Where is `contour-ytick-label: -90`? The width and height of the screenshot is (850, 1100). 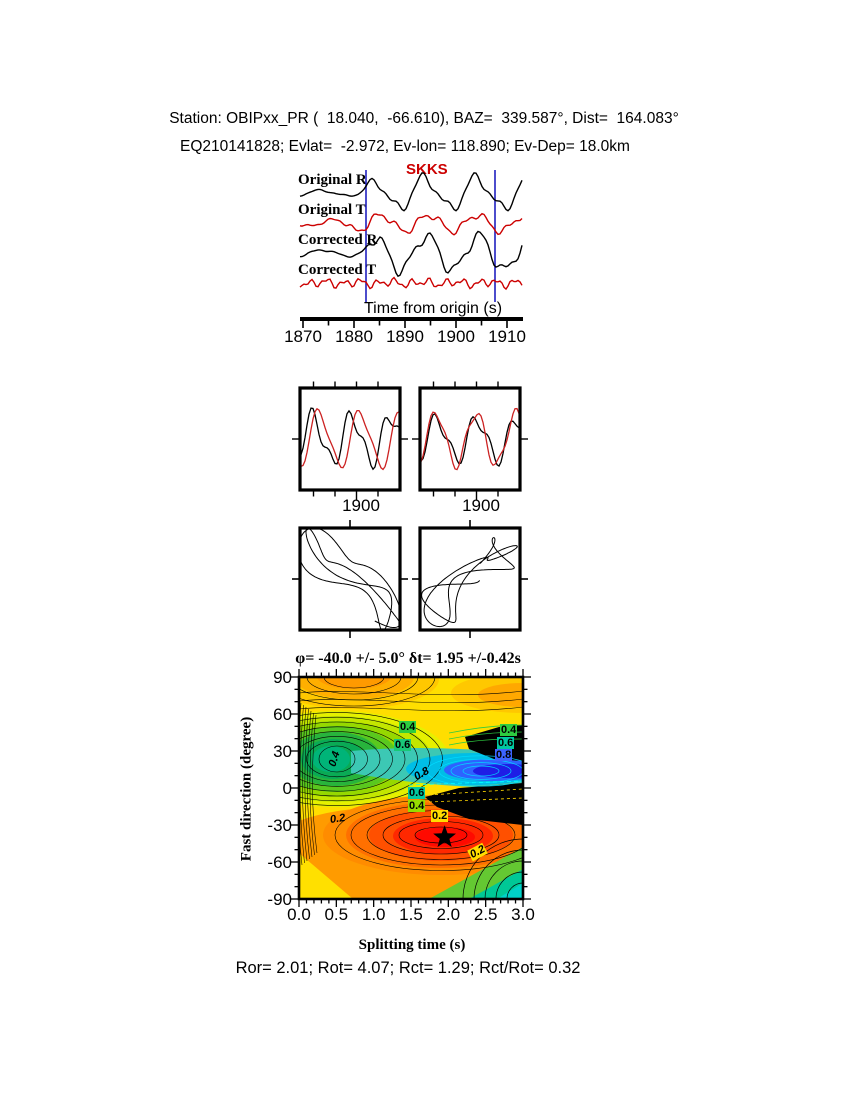 contour-ytick-label: -90 is located at coordinates (279, 899).